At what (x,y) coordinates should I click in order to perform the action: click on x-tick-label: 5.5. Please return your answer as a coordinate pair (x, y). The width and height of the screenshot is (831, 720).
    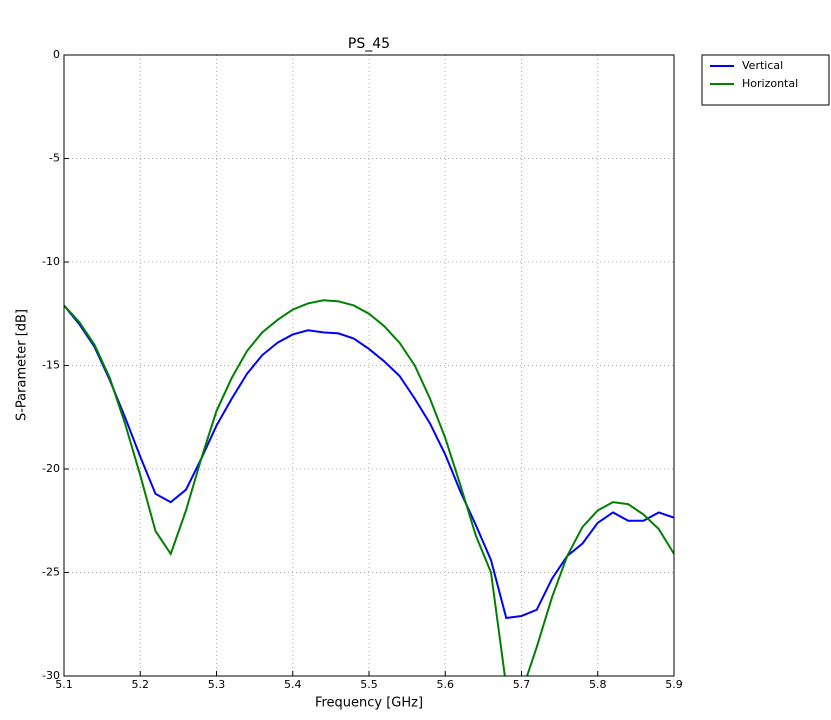
    Looking at the image, I should click on (369, 684).